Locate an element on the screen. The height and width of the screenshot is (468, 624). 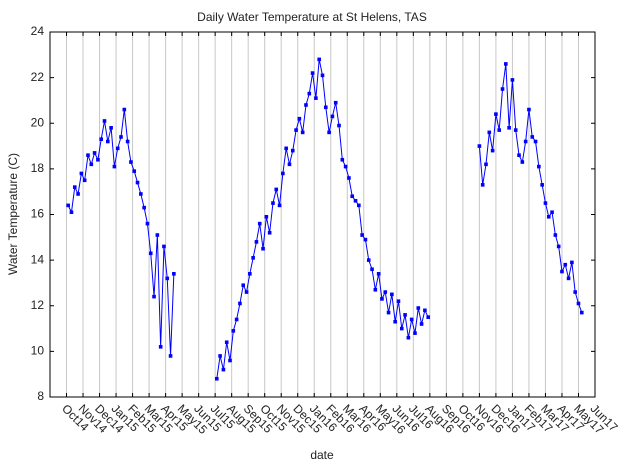
y-axis-label: Water Temperature (C) is located at coordinates (13, 214).